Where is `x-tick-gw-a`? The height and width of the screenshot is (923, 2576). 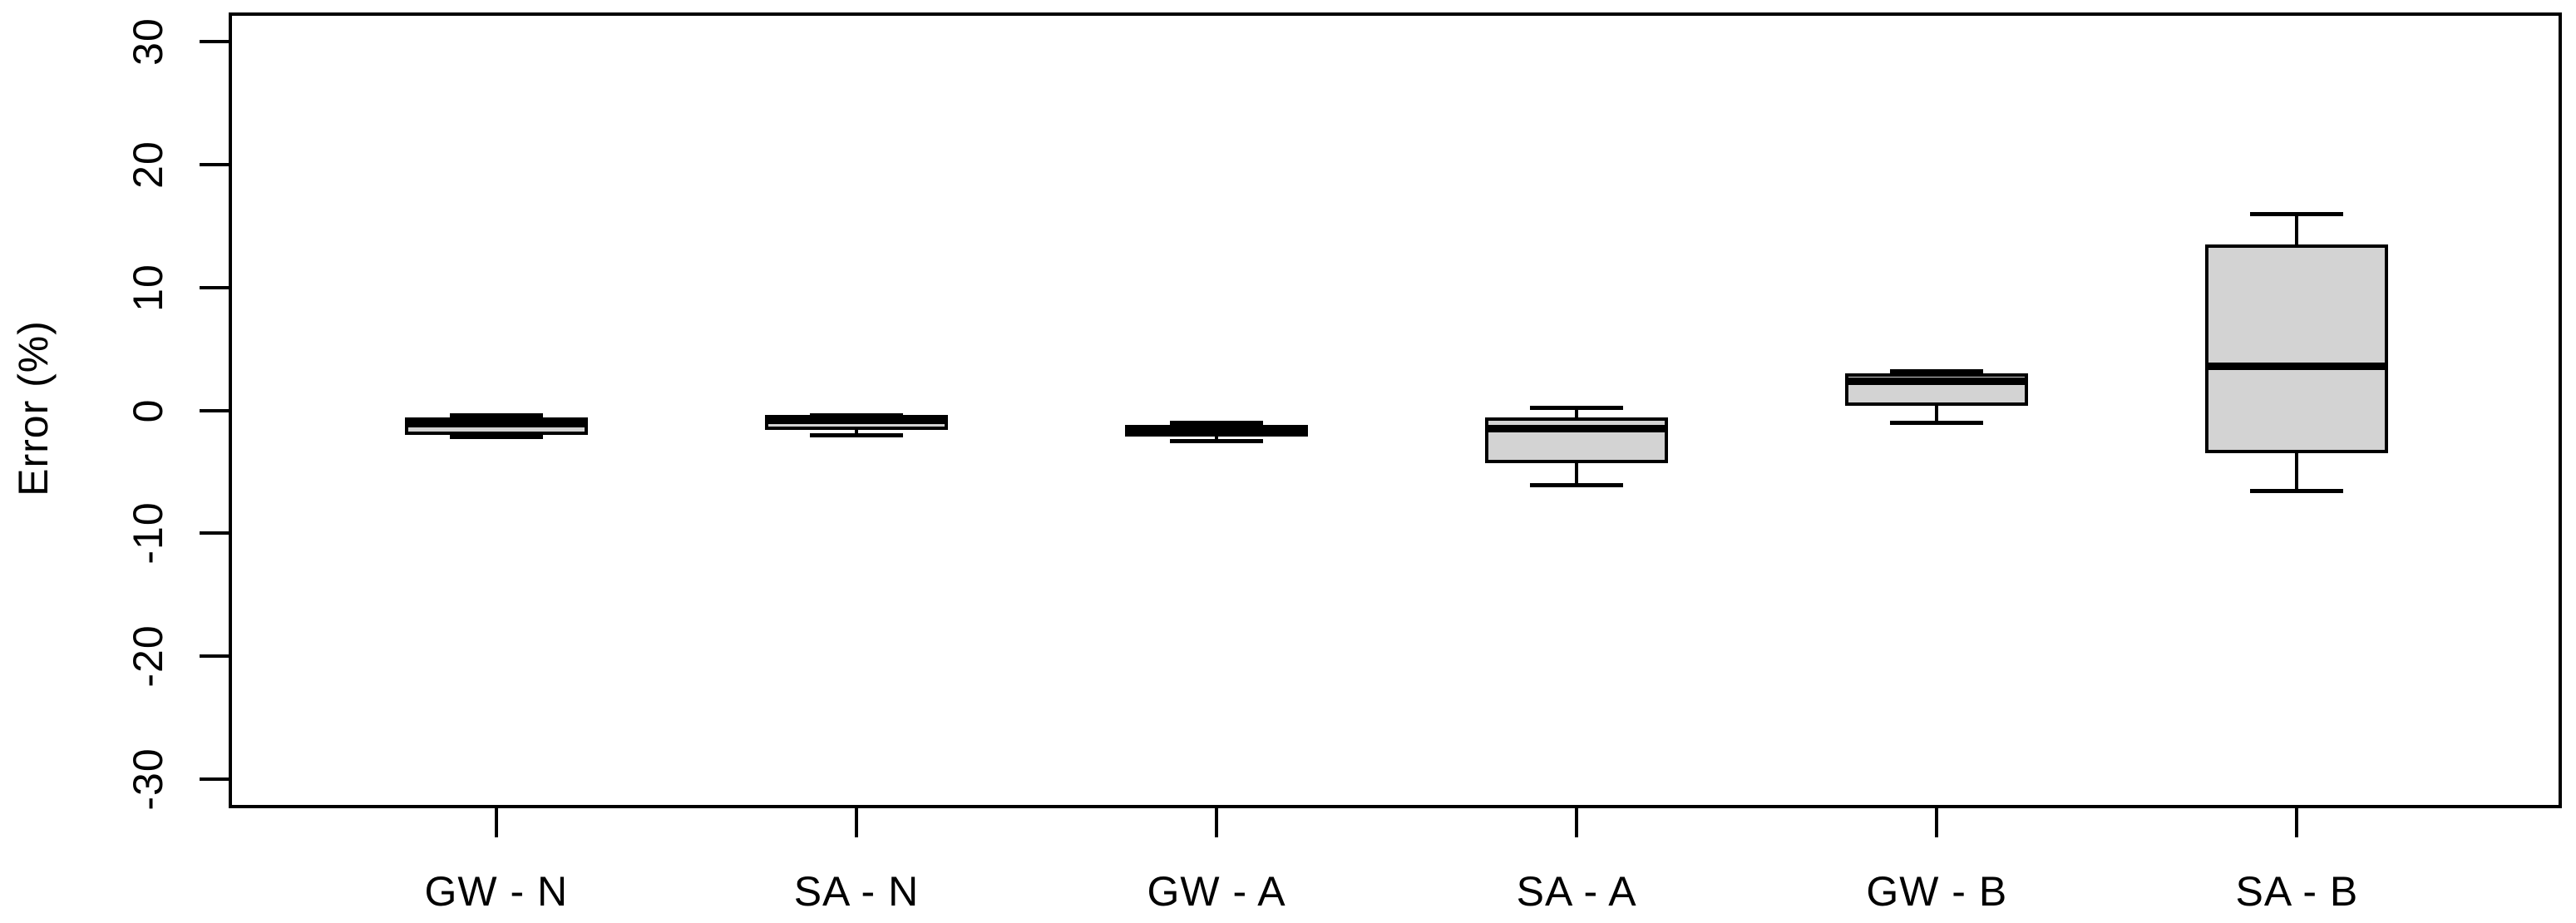 x-tick-gw-a is located at coordinates (1217, 823).